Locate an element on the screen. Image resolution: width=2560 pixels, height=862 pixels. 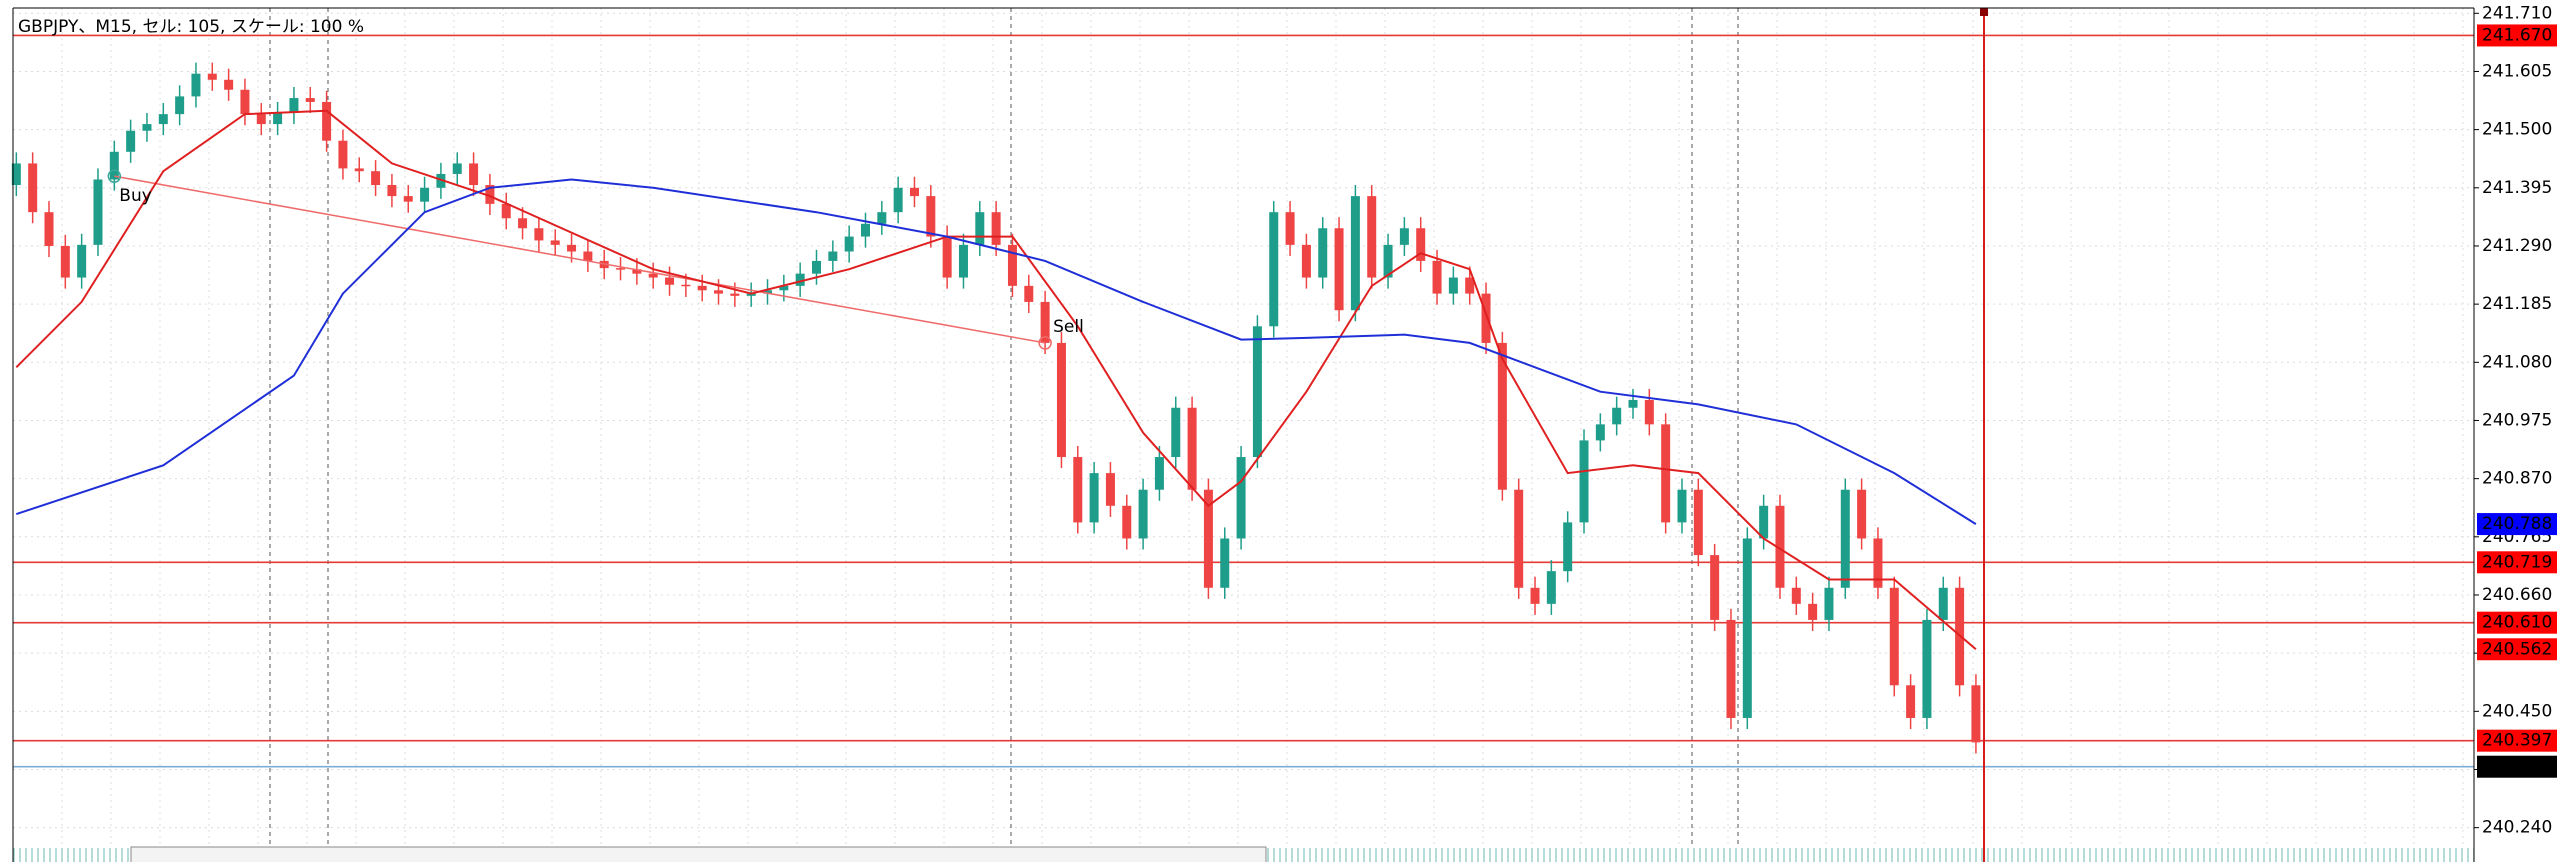
level-price-label: 240.610 is located at coordinates (2517, 623).